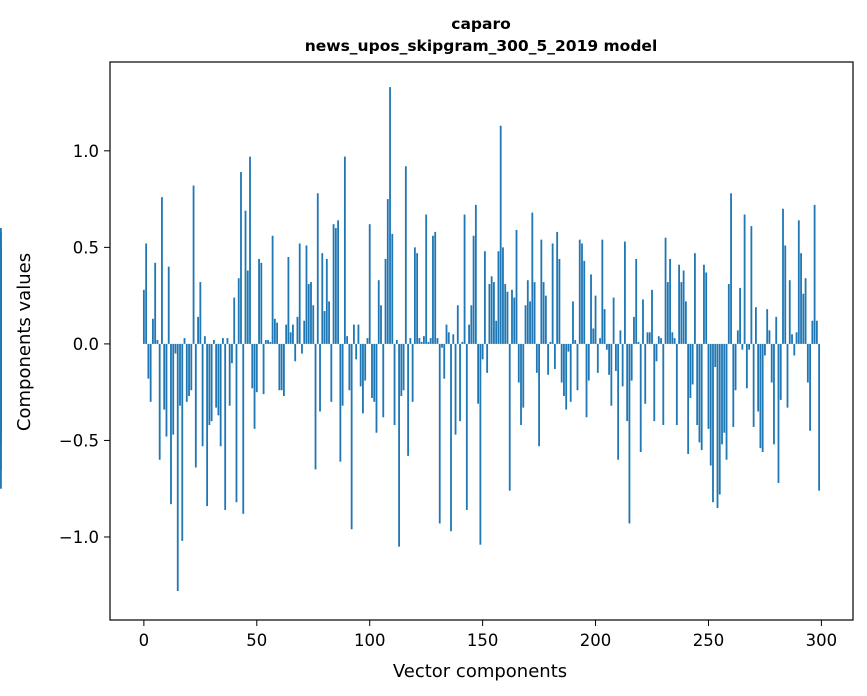 The width and height of the screenshot is (867, 696). What do you see at coordinates (86, 344) in the screenshot?
I see `y-tick-label: 0.0` at bounding box center [86, 344].